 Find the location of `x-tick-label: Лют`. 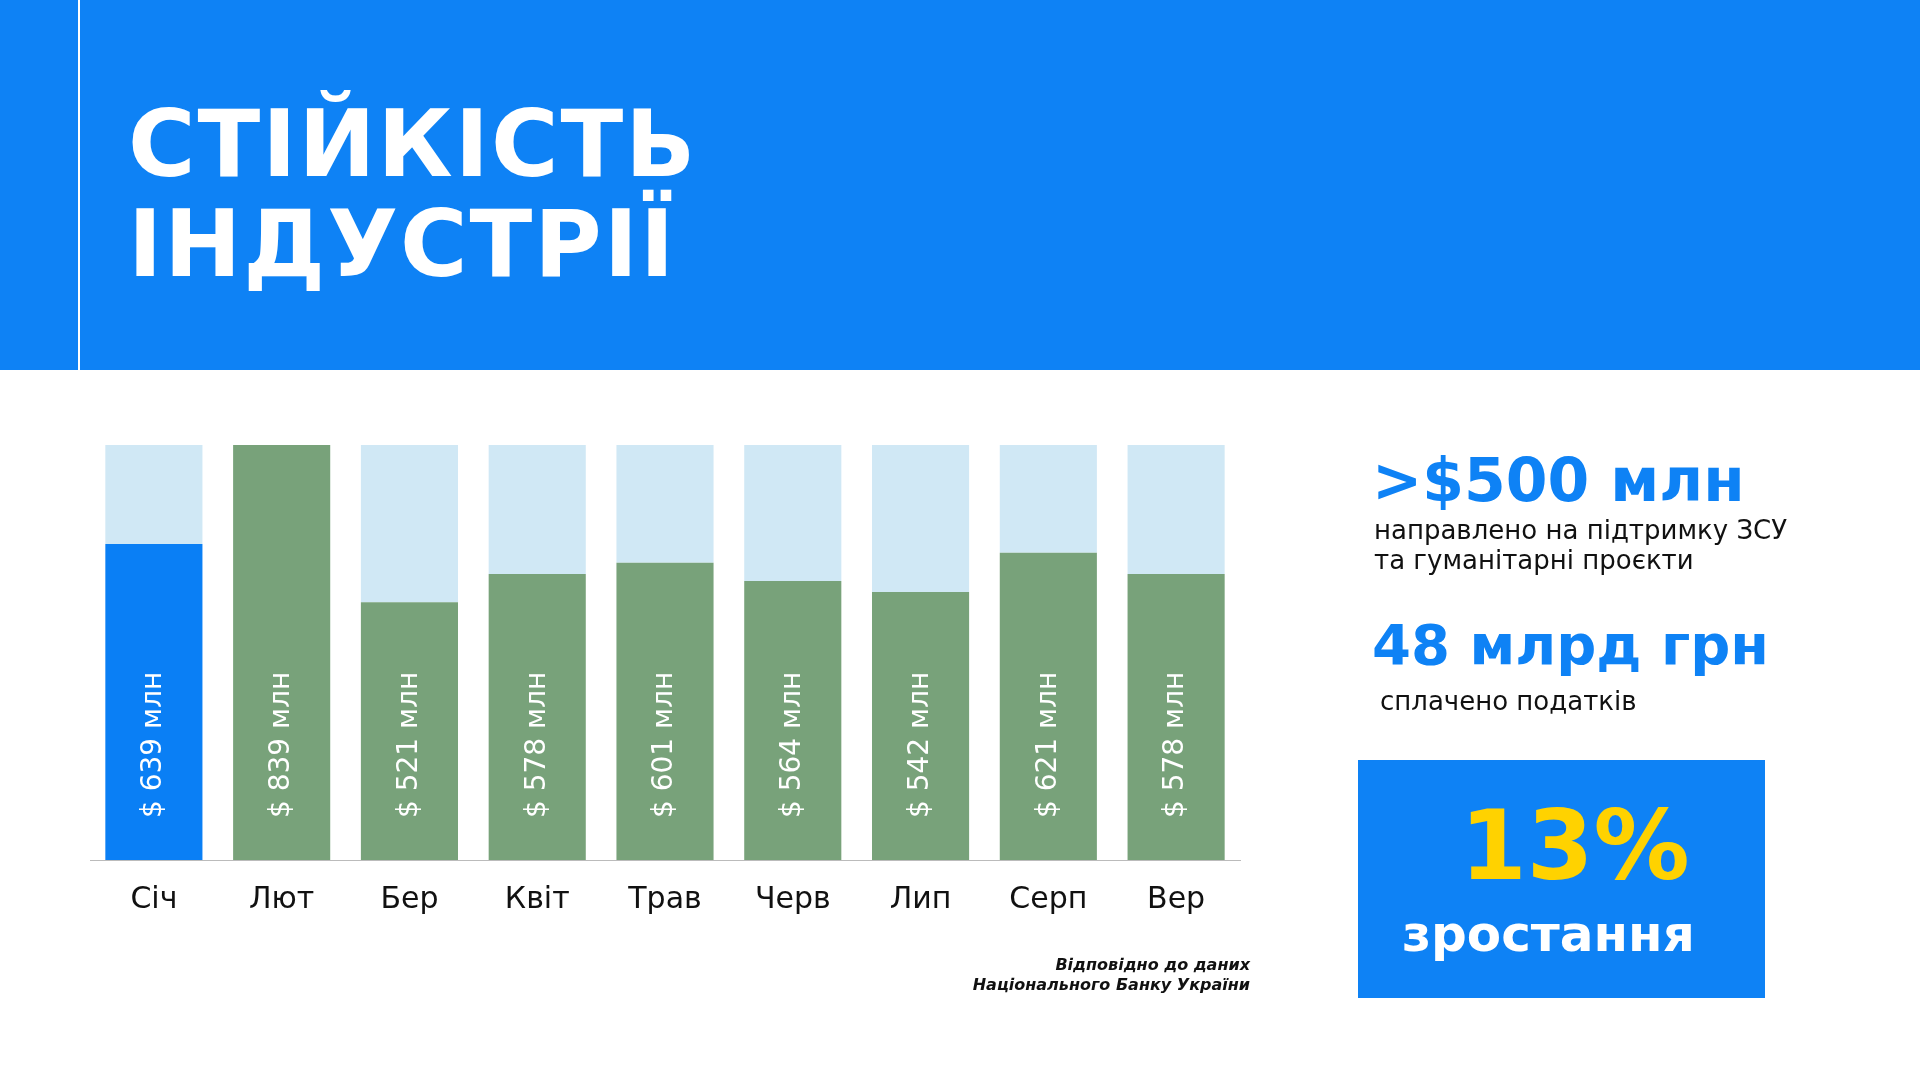

x-tick-label: Лют is located at coordinates (282, 897).